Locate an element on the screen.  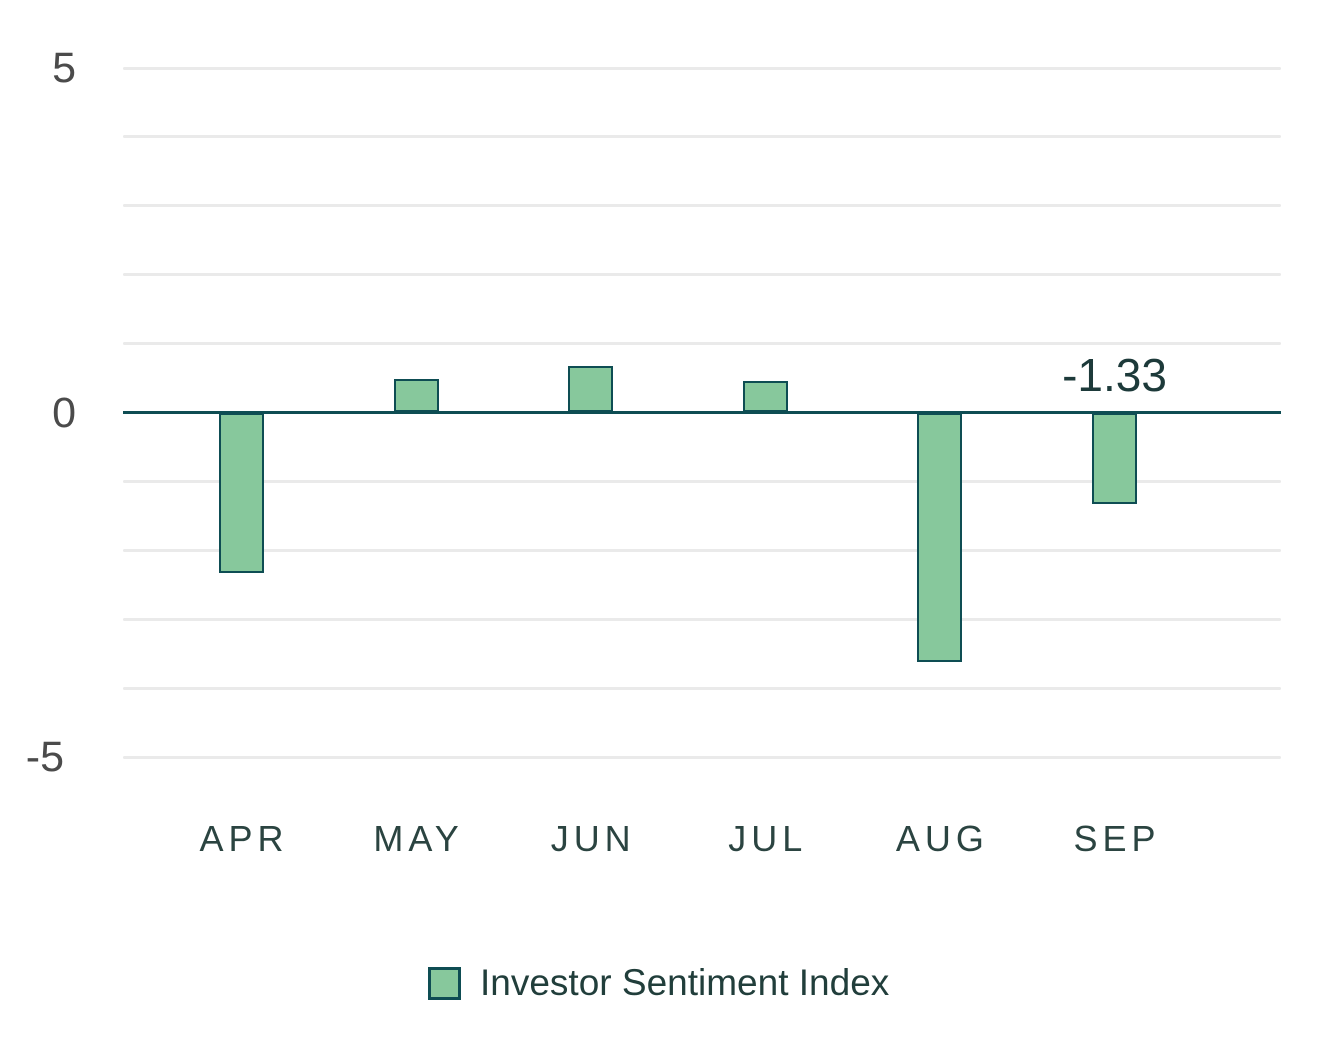
y-axis-tick-minus-5: -5 is located at coordinates (44, 757).